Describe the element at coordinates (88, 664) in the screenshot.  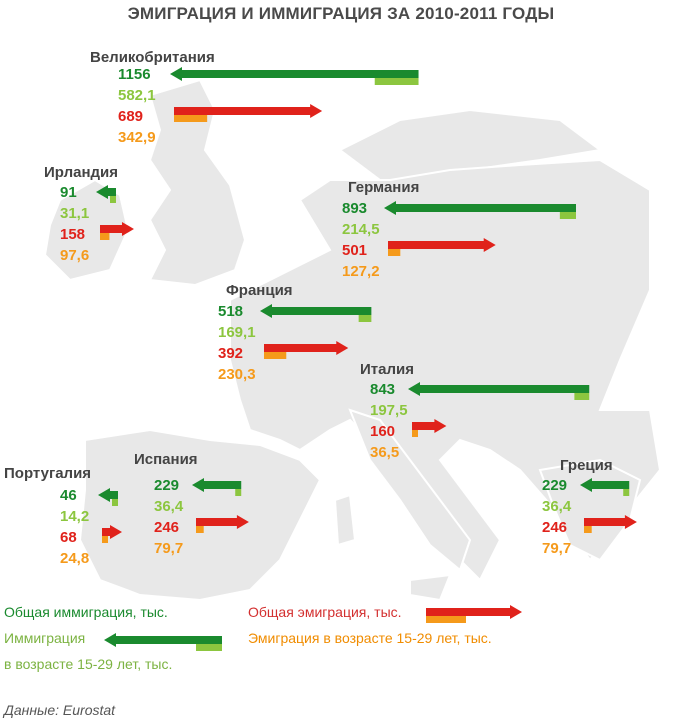
I see `legend-immigration-young-label-2: в возрасте 15-29 лет, тыс.` at that location.